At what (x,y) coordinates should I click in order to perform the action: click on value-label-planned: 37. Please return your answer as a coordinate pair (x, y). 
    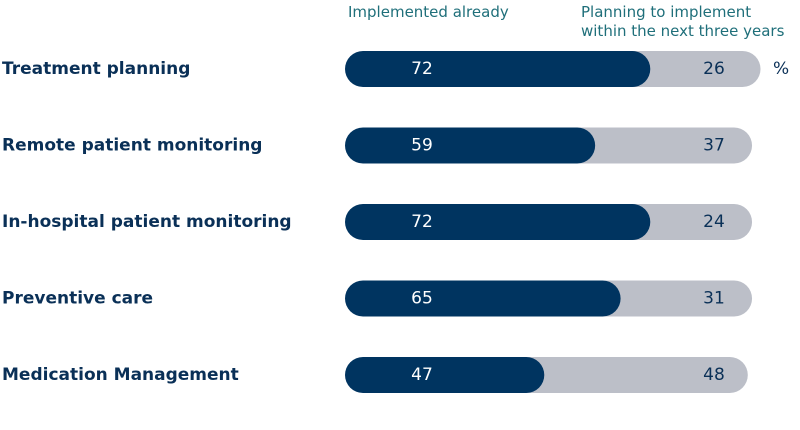
    Looking at the image, I should click on (714, 146).